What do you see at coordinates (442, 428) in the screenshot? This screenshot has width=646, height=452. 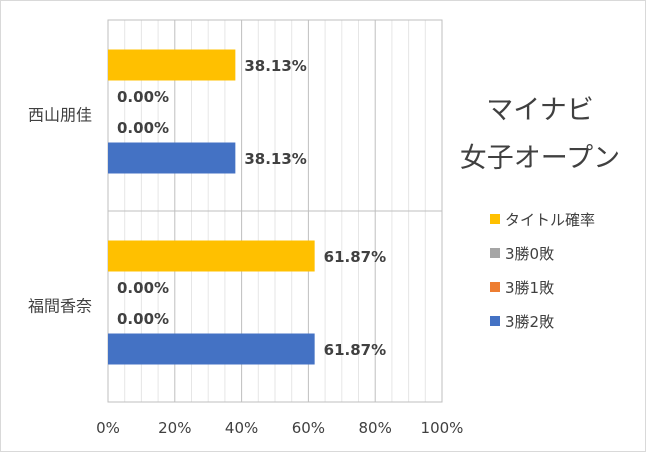 I see `x-tick-label: 100%` at bounding box center [442, 428].